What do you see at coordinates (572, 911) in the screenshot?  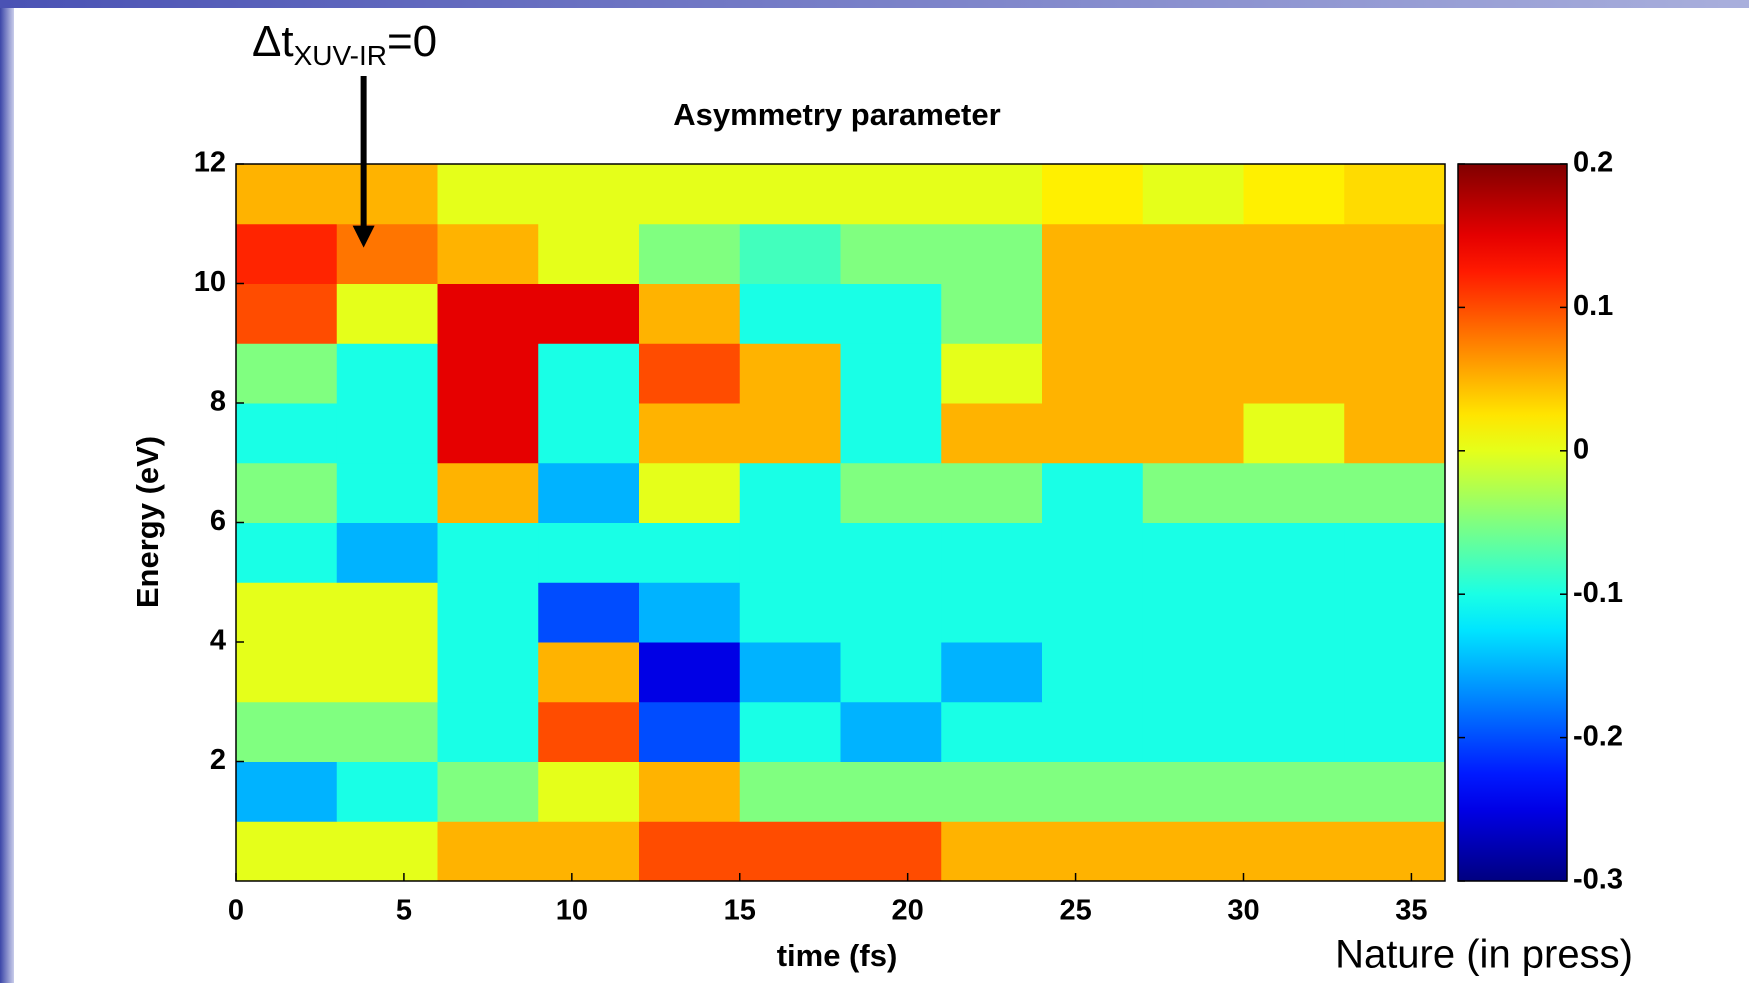 I see `x-tick-label: 10` at bounding box center [572, 911].